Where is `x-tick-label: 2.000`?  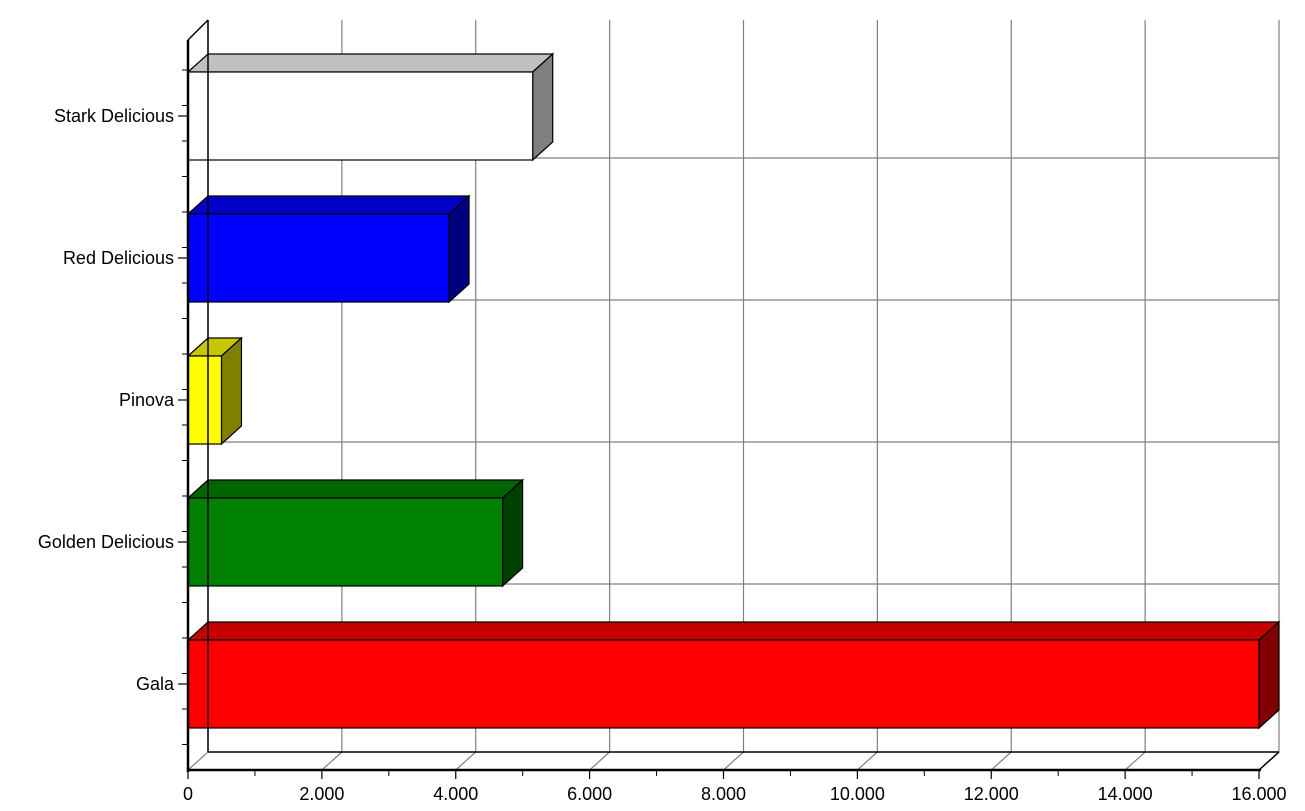 x-tick-label: 2.000 is located at coordinates (321, 794).